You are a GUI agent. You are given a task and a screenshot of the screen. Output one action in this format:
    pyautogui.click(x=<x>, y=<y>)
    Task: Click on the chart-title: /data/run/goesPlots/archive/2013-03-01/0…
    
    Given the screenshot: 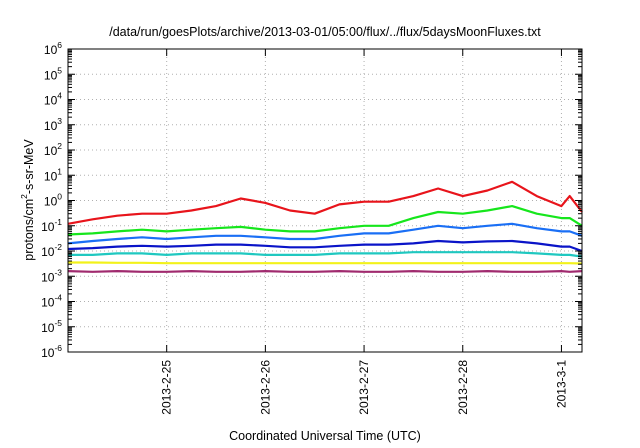 What is the action you would take?
    pyautogui.click(x=325, y=32)
    